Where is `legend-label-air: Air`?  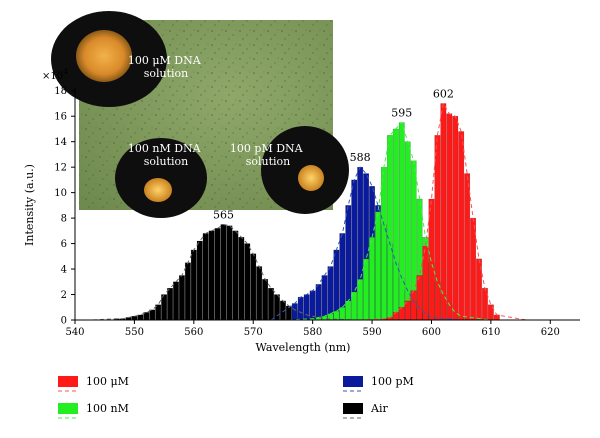 legend-label-air: Air is located at coordinates (379, 408).